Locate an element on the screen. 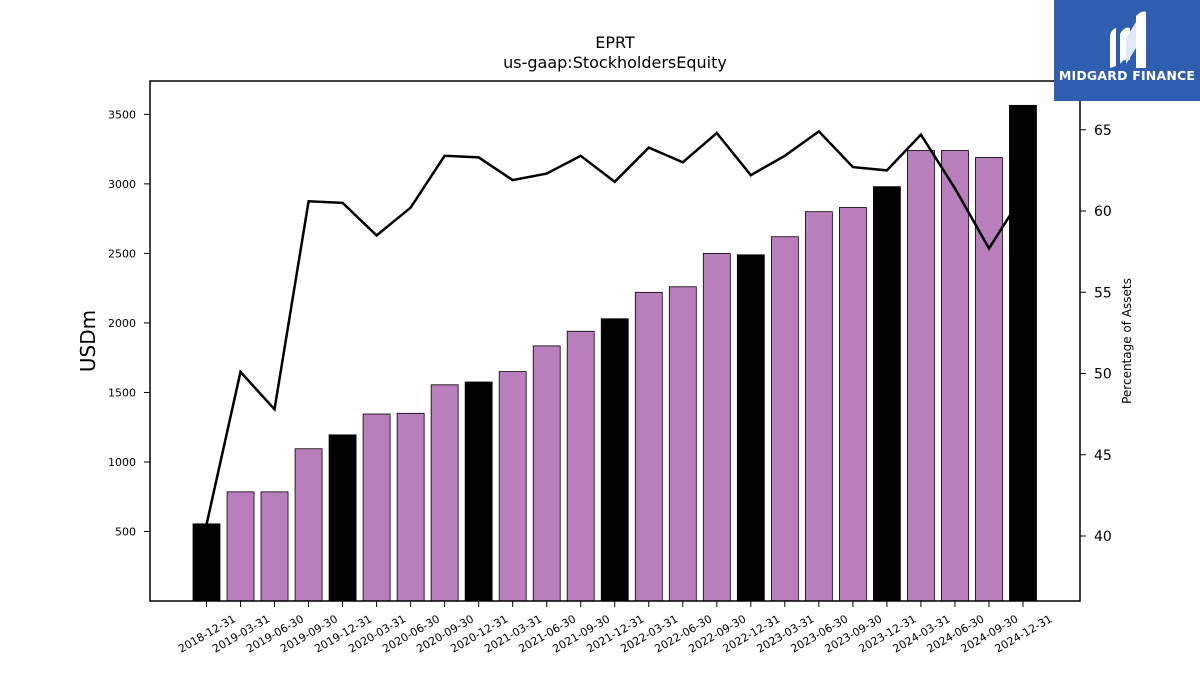 The height and width of the screenshot is (675, 1200). y-tick-label: 500 is located at coordinates (125, 531).